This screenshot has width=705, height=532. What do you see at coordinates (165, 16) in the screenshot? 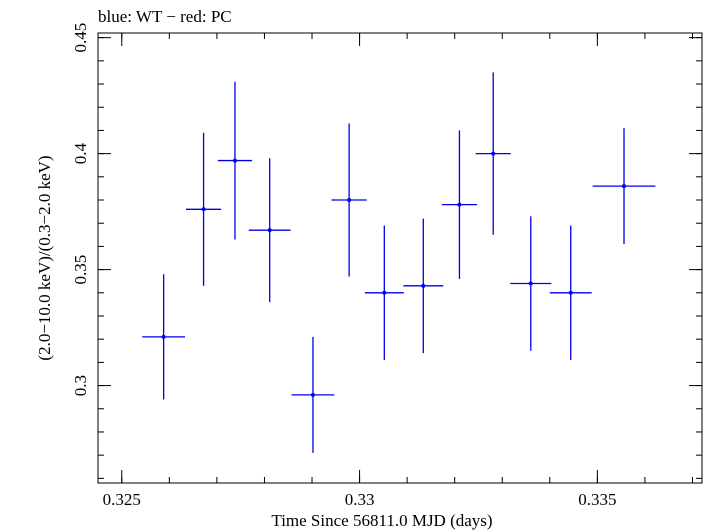
I see `chart-title: blue: WT − red: PC` at bounding box center [165, 16].